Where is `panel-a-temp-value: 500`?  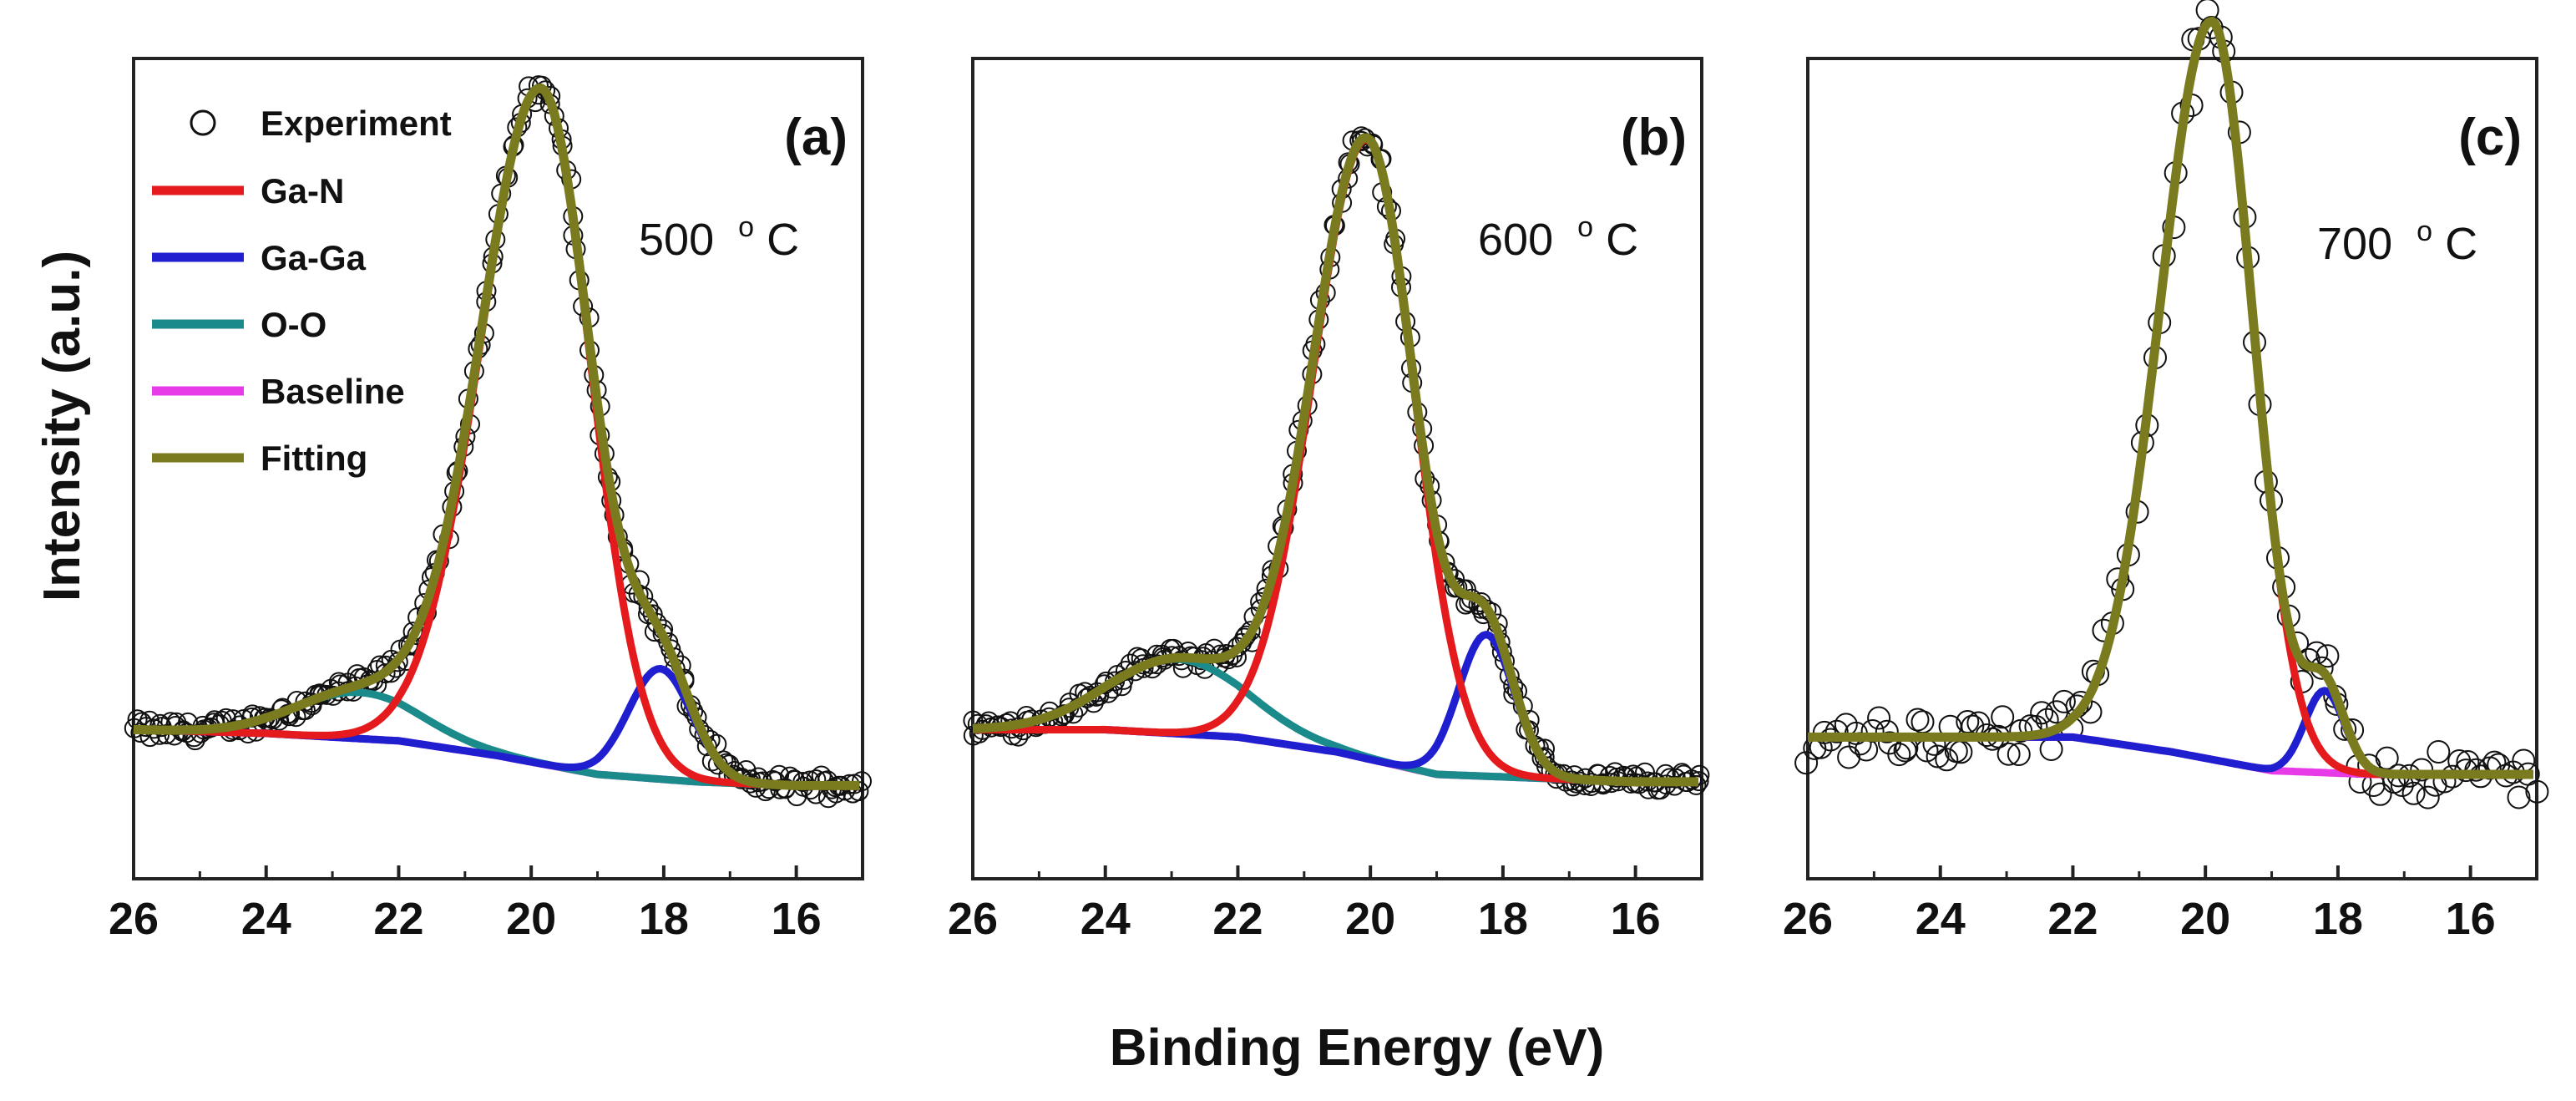
panel-a-temp-value: 500 is located at coordinates (676, 240).